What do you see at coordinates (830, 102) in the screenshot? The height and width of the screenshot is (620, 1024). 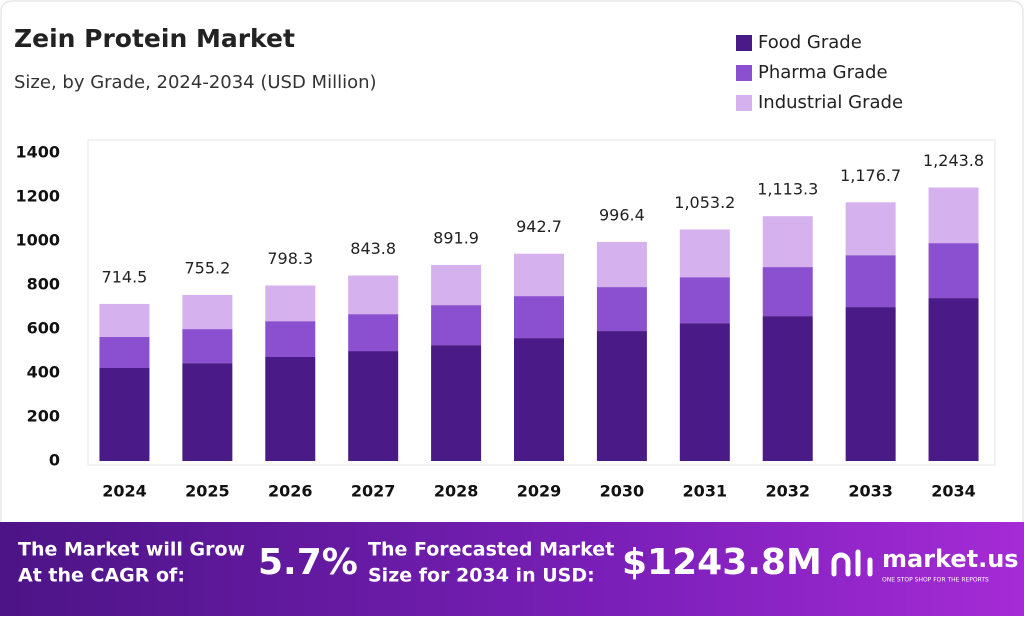 I see `legend-label: Industrial Grade` at bounding box center [830, 102].